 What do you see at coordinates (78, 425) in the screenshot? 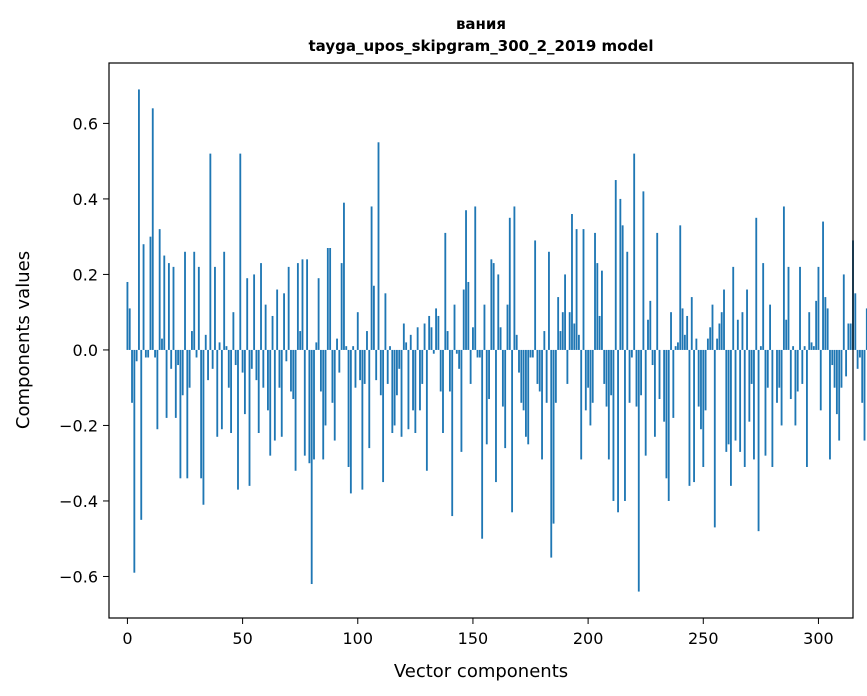
I see `y-tick-label: −0.2` at bounding box center [78, 425].